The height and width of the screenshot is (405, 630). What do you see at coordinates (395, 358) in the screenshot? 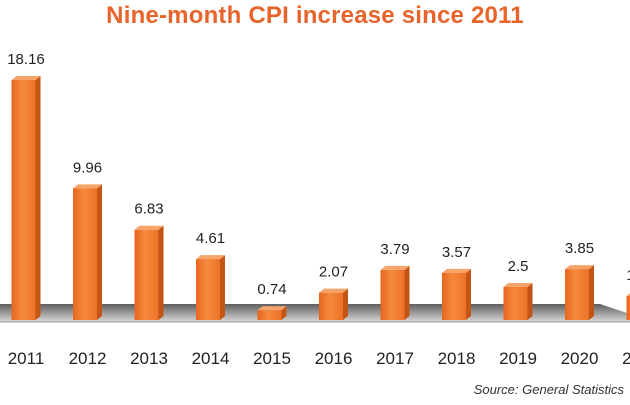
I see `x-tick-label: 2017` at bounding box center [395, 358].